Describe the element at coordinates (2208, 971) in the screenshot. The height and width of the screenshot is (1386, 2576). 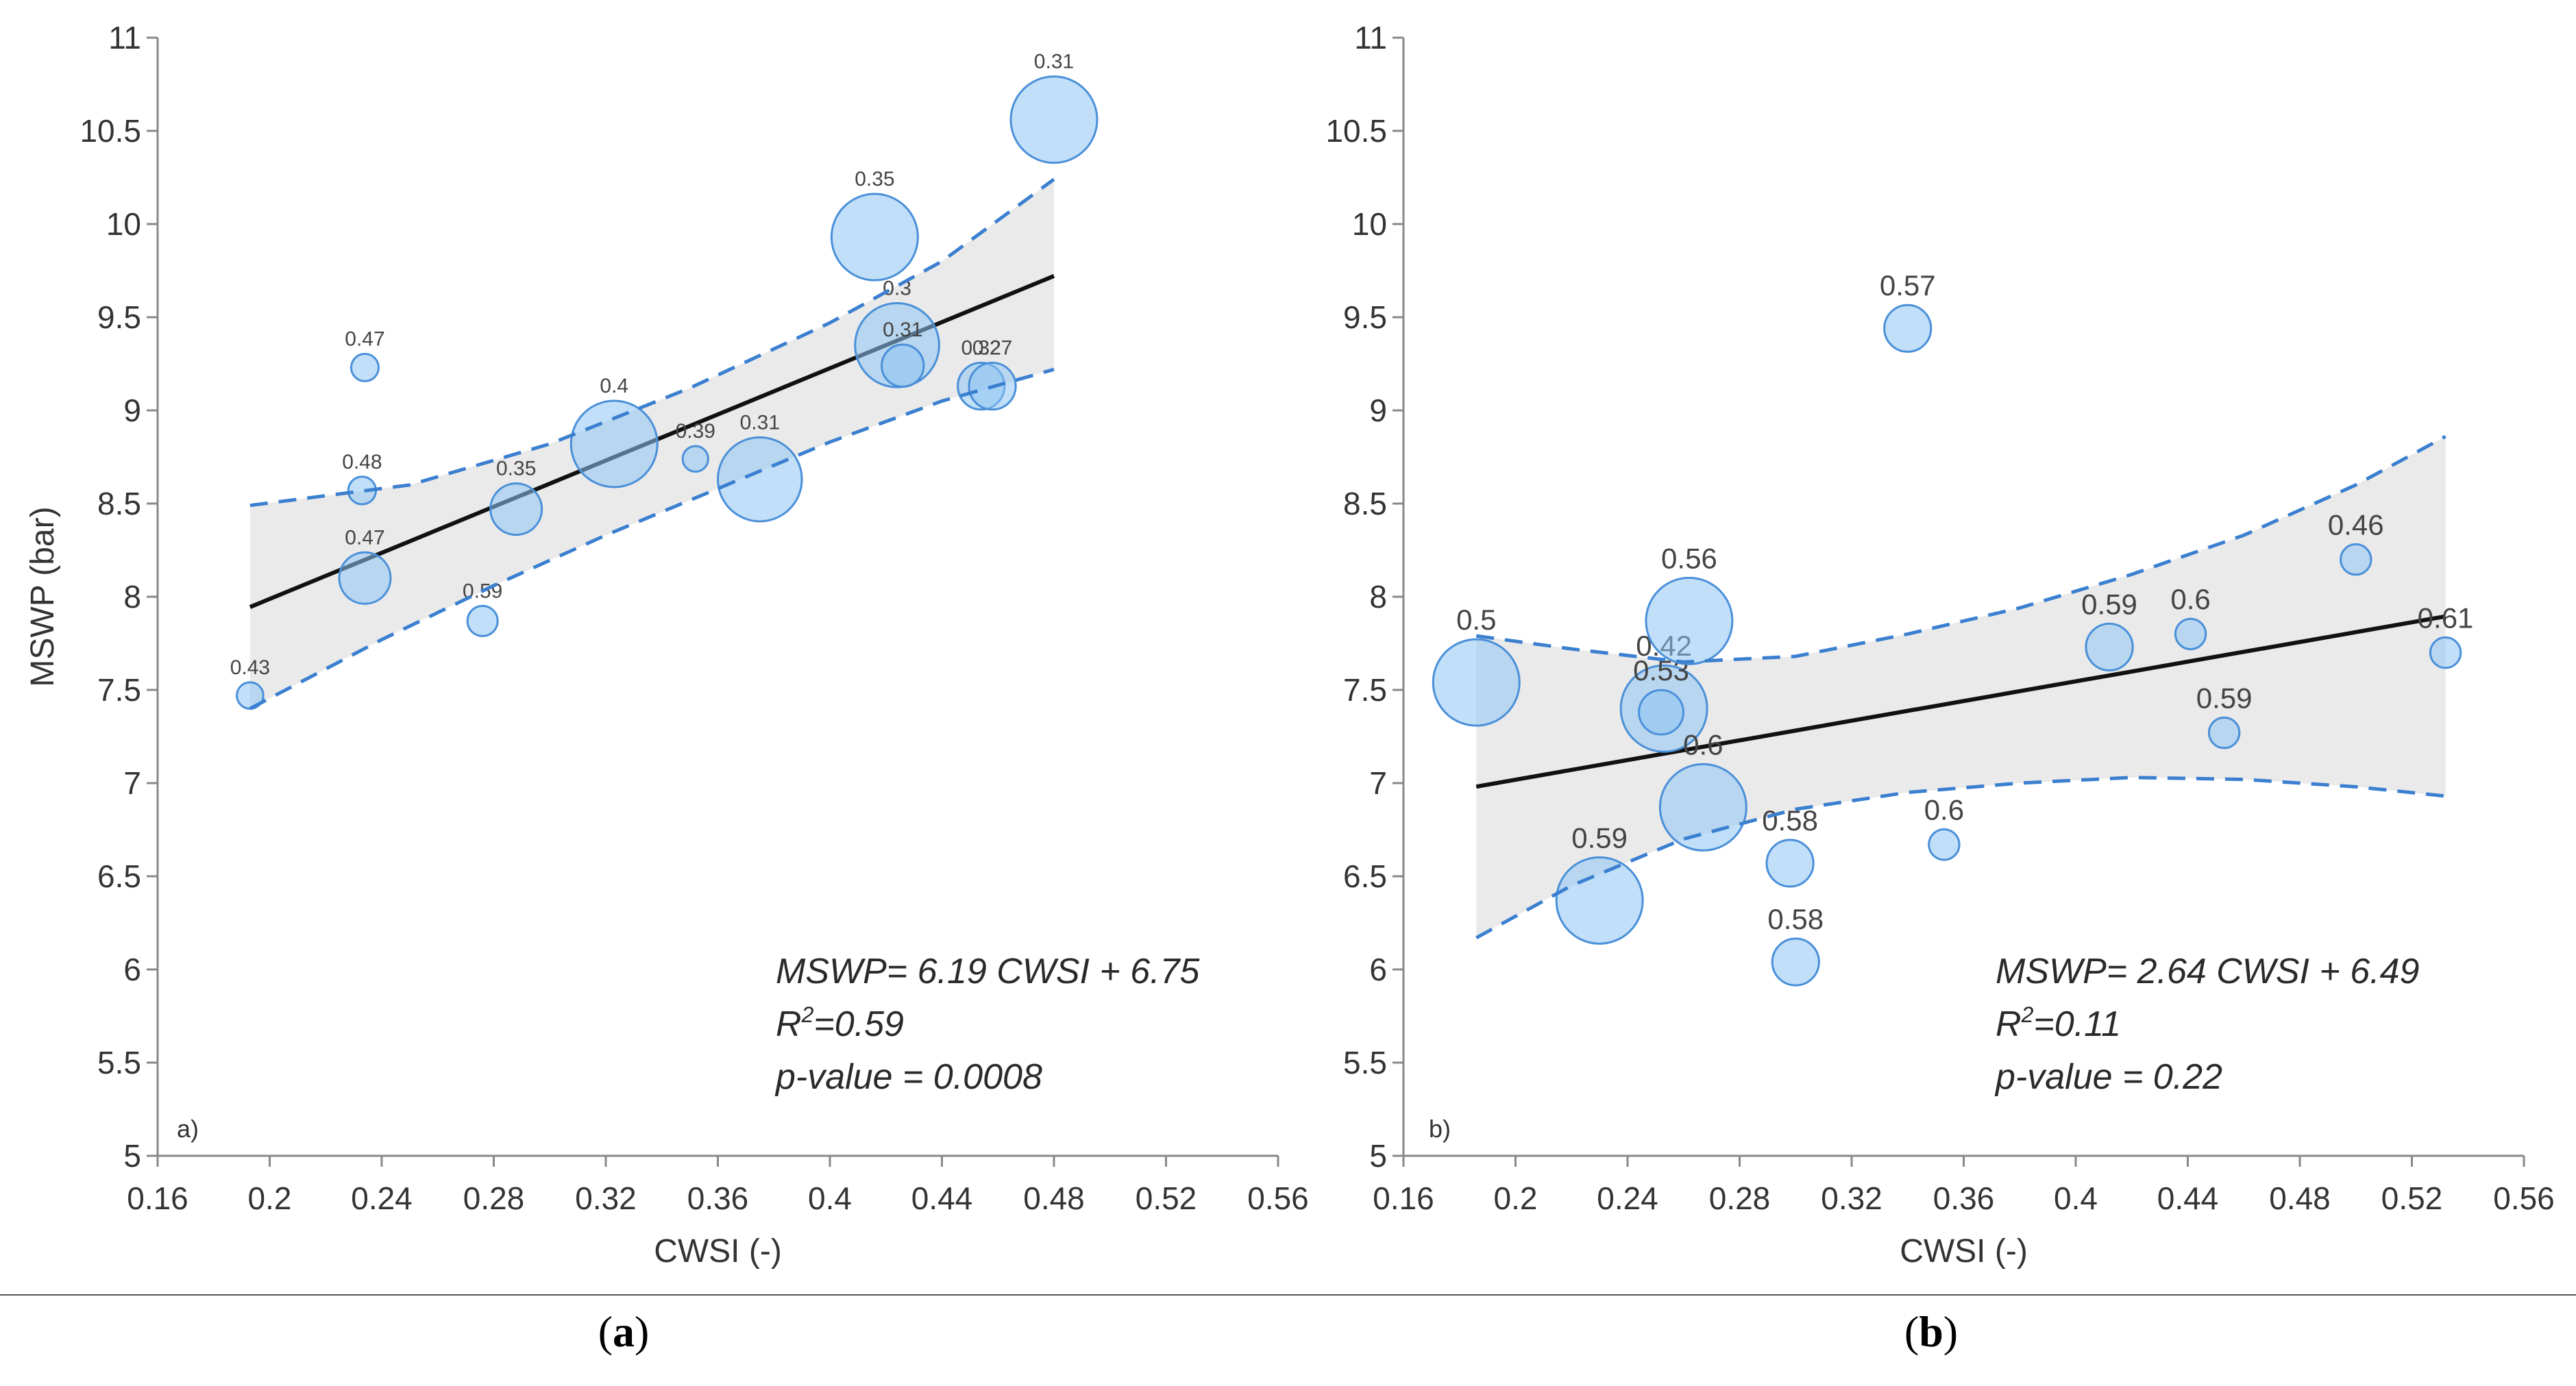
I see `regression-equation: MSWP= 2.64 CWSI + 6.49` at that location.